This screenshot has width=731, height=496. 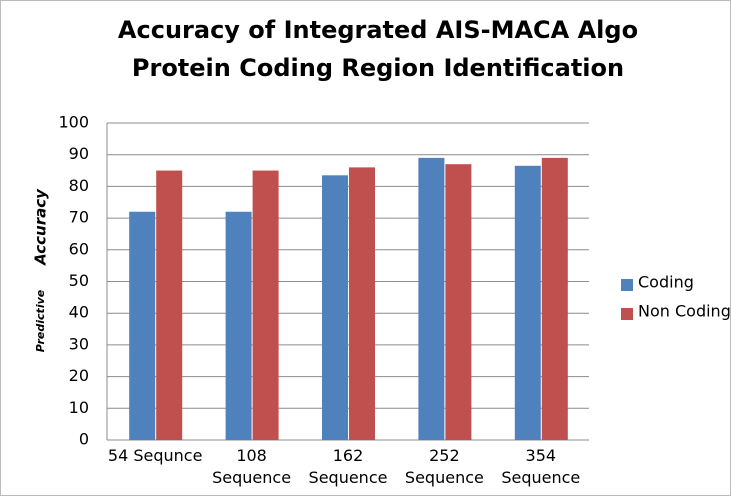 I want to click on chart-title: Accuracy of Integrated AIS-MACA Algo, so click(x=378, y=30).